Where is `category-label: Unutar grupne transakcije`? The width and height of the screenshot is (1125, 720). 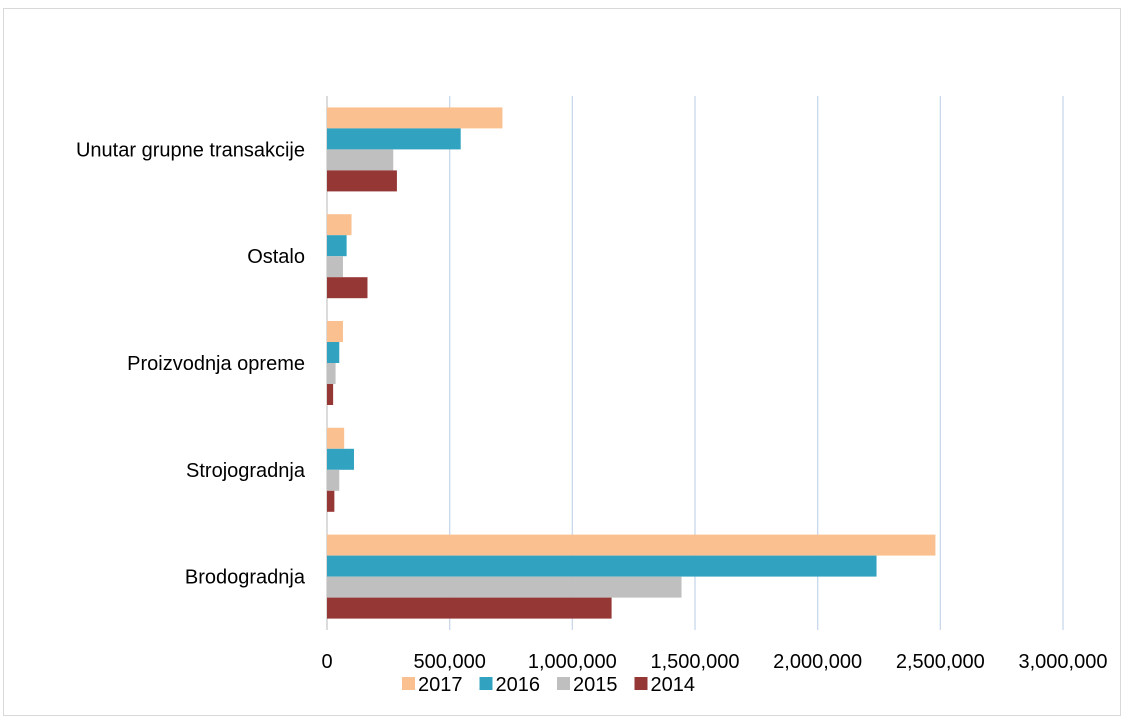
category-label: Unutar grupne transakcije is located at coordinates (190, 150).